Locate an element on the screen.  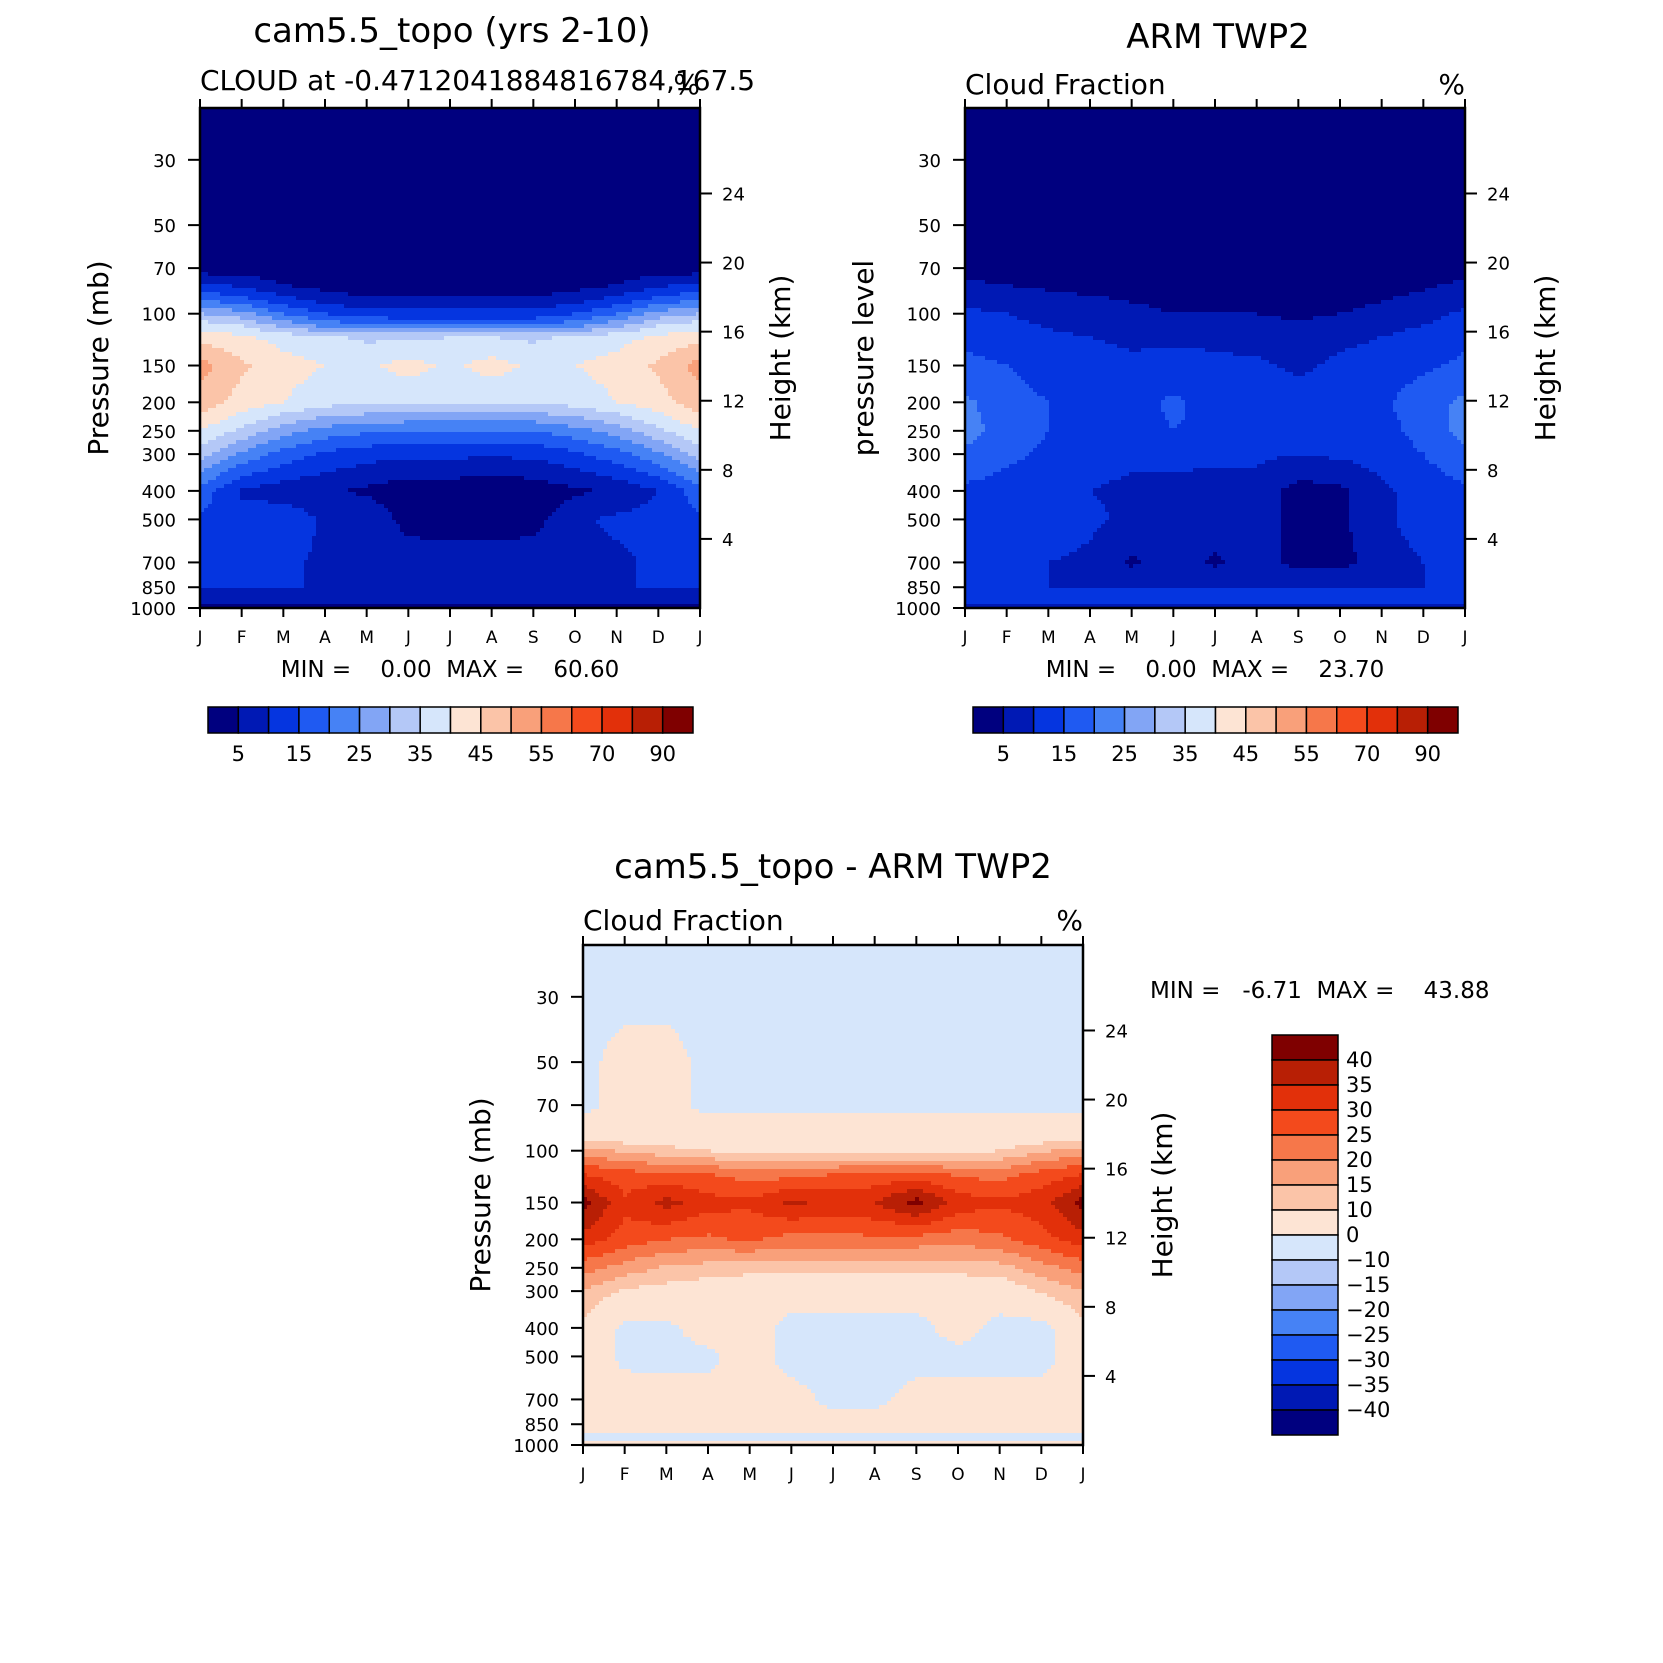
y-tick-label: 100 is located at coordinates (924, 315).